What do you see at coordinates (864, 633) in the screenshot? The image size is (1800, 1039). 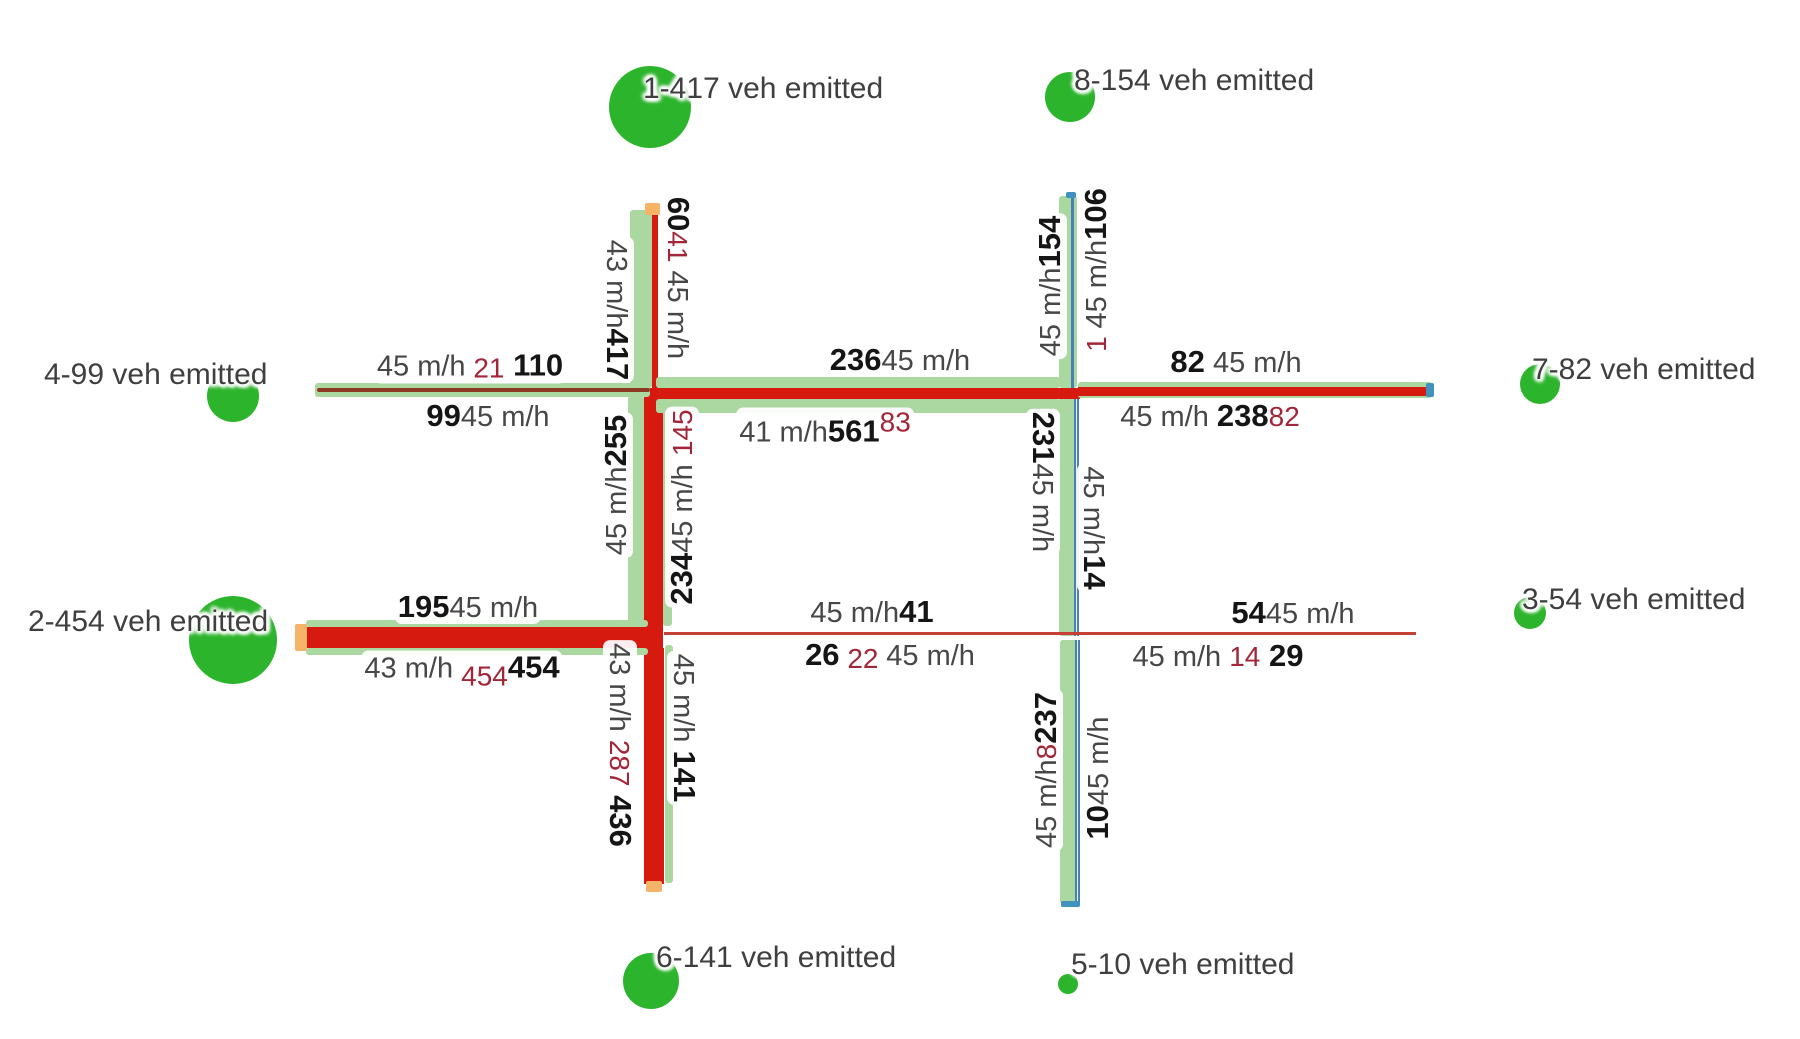 I see `road-h2-mid-redline` at bounding box center [864, 633].